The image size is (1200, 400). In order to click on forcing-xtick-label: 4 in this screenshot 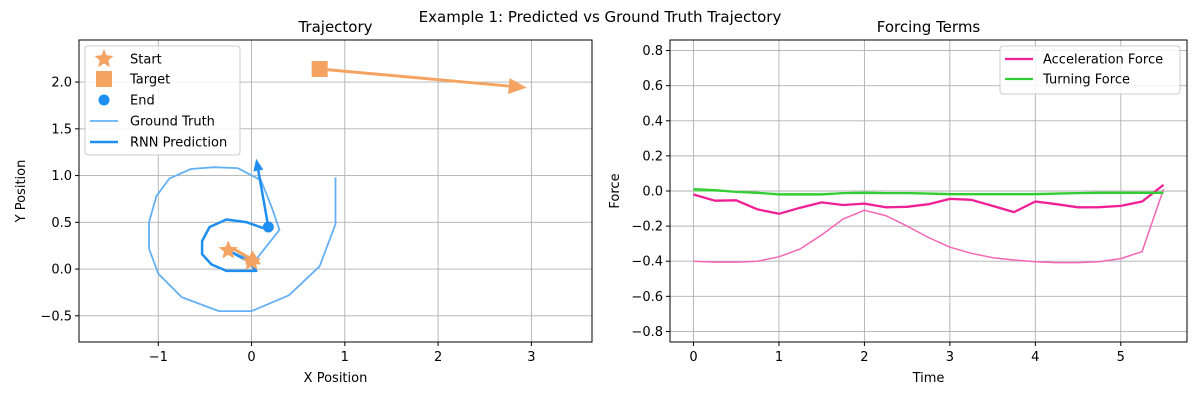, I will do `click(1035, 357)`.